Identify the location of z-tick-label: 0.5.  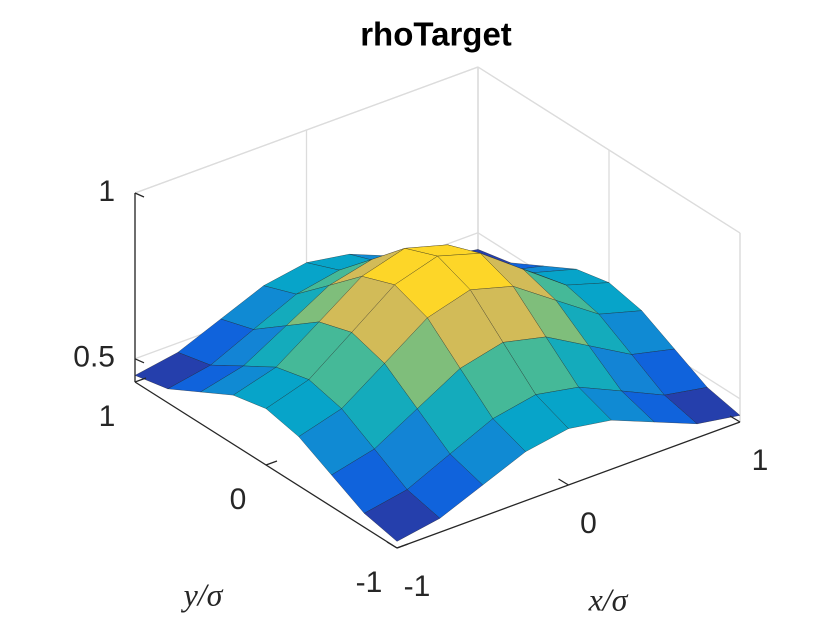
(94, 357).